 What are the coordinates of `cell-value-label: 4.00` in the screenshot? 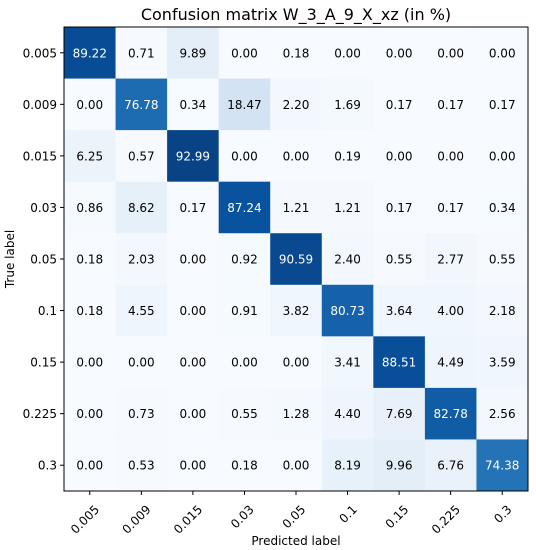 It's located at (450, 311).